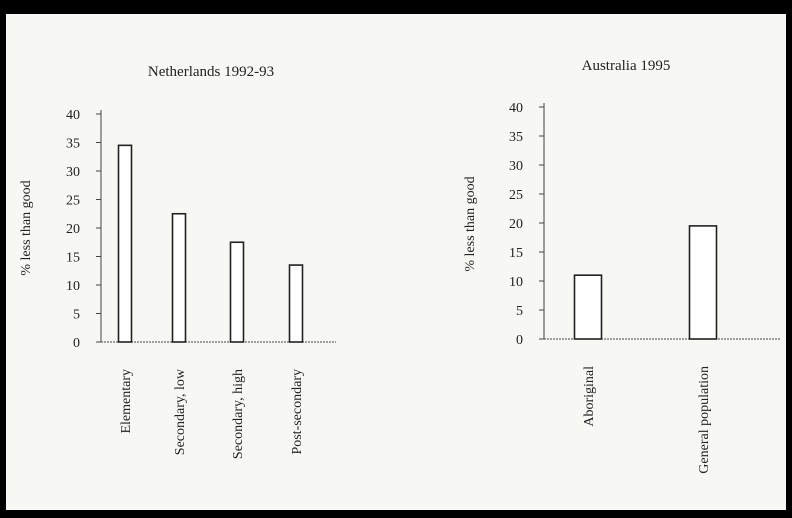 The image size is (792, 518). I want to click on category-label: Post-secondary, so click(297, 412).